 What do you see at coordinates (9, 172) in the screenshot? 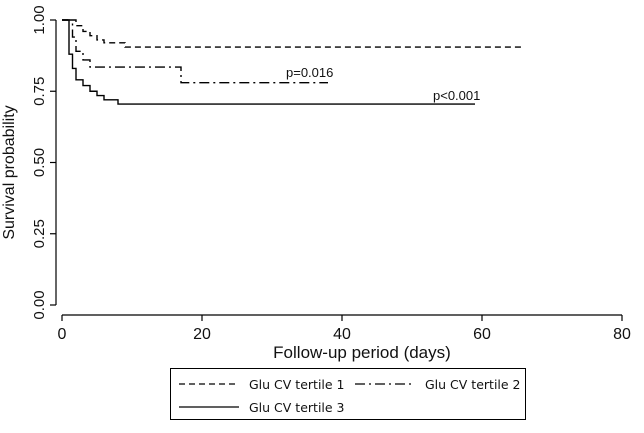
I see `y-axis-title: Survival probability` at bounding box center [9, 172].